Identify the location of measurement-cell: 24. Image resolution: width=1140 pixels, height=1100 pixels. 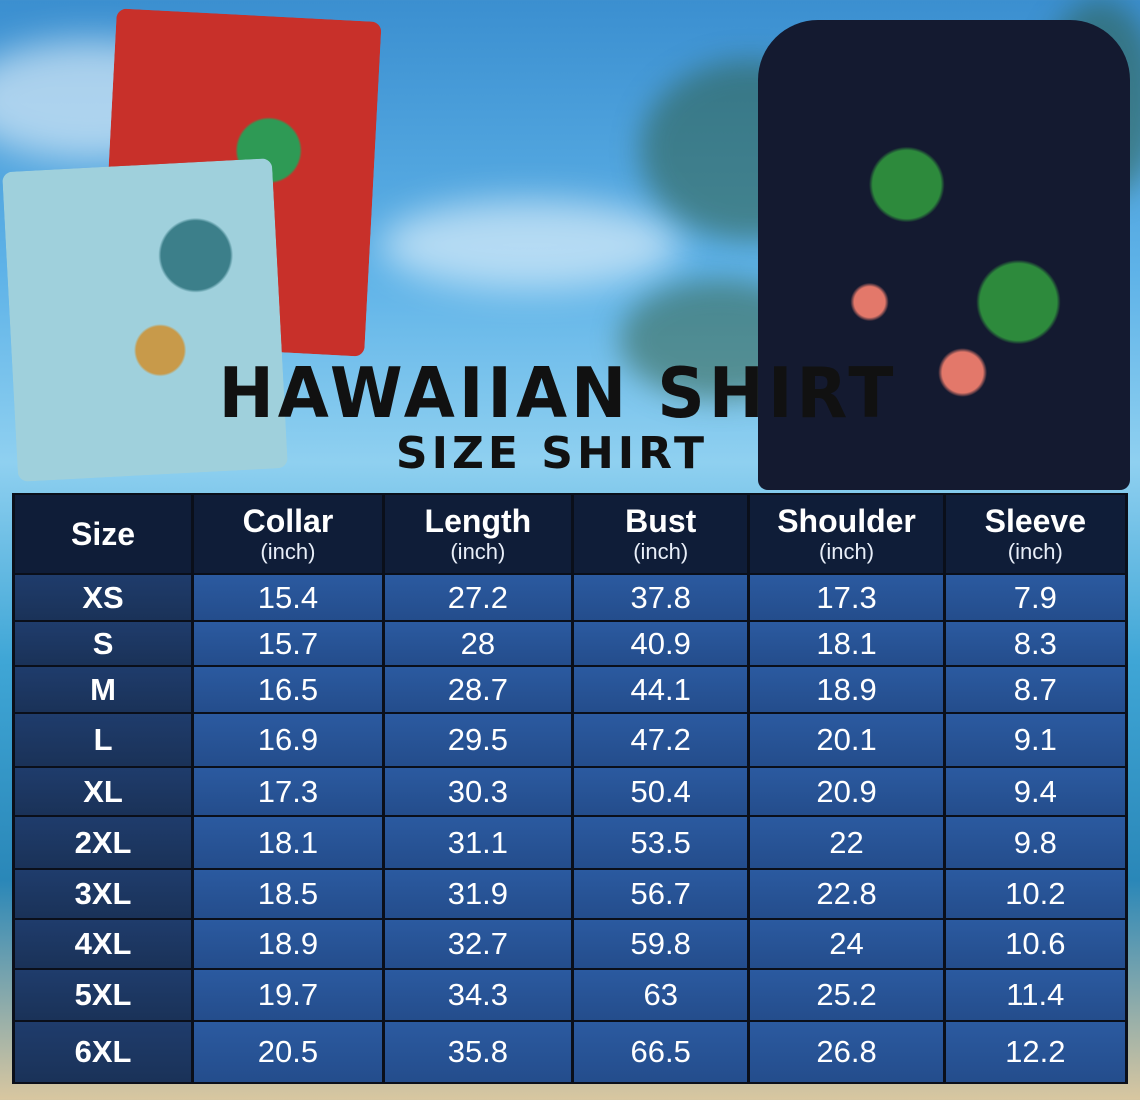
(846, 944).